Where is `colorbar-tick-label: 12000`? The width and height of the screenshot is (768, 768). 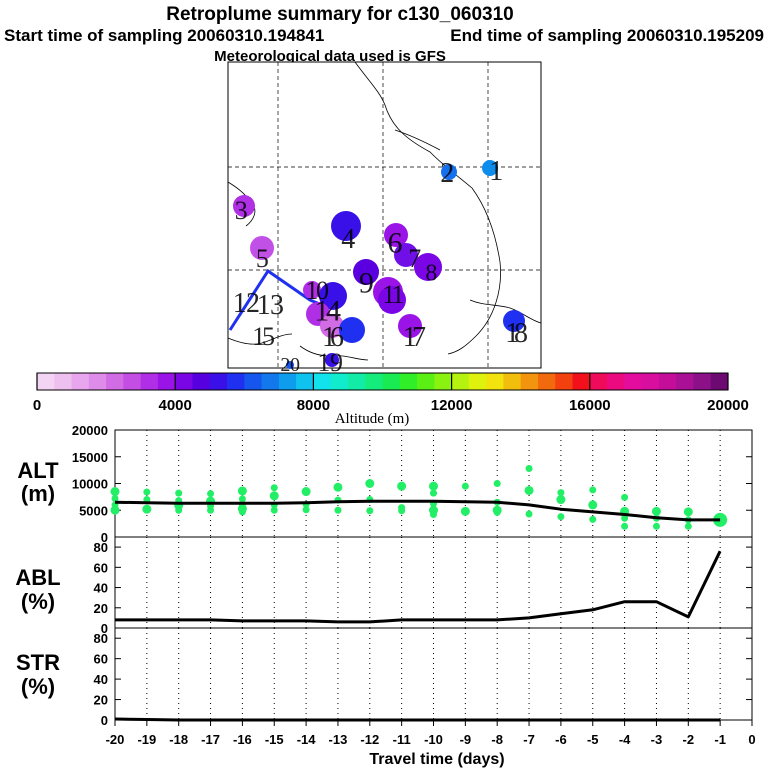
colorbar-tick-label: 12000 is located at coordinates (452, 405).